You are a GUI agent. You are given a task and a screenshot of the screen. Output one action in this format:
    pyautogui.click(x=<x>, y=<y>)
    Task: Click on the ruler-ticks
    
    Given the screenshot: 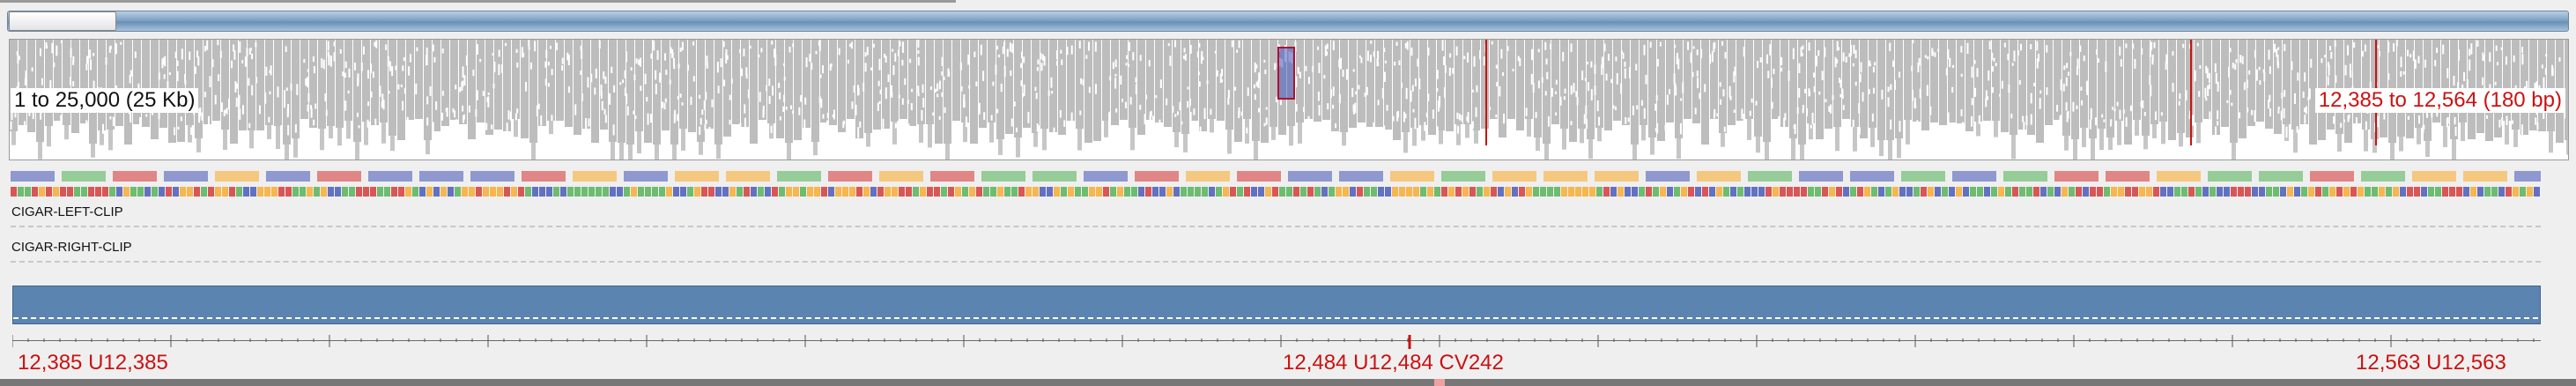 What is the action you would take?
    pyautogui.click(x=1273, y=342)
    